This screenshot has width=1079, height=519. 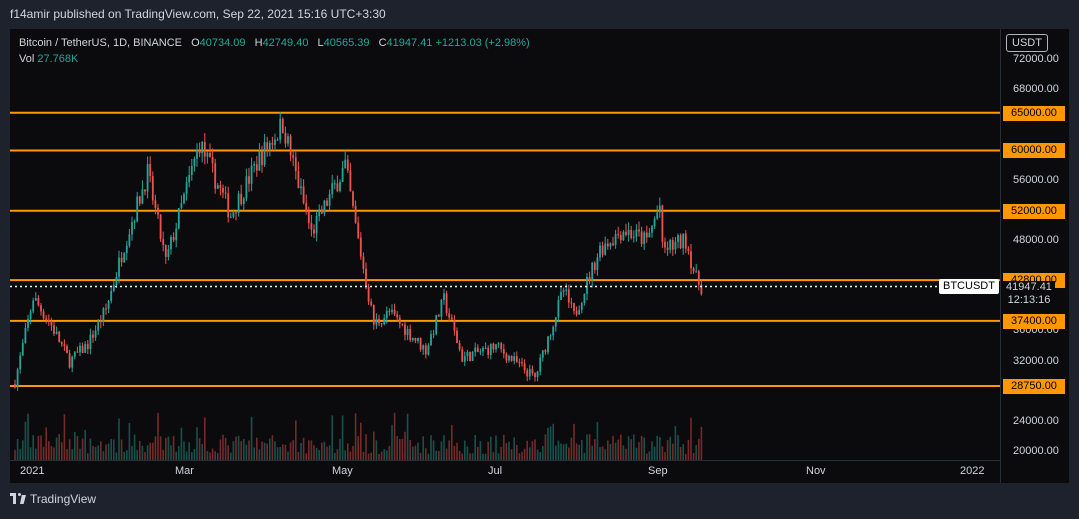 I want to click on legend-symbol: Bitcoin / TetherUS, 1D, BINANCE, so click(x=101, y=43).